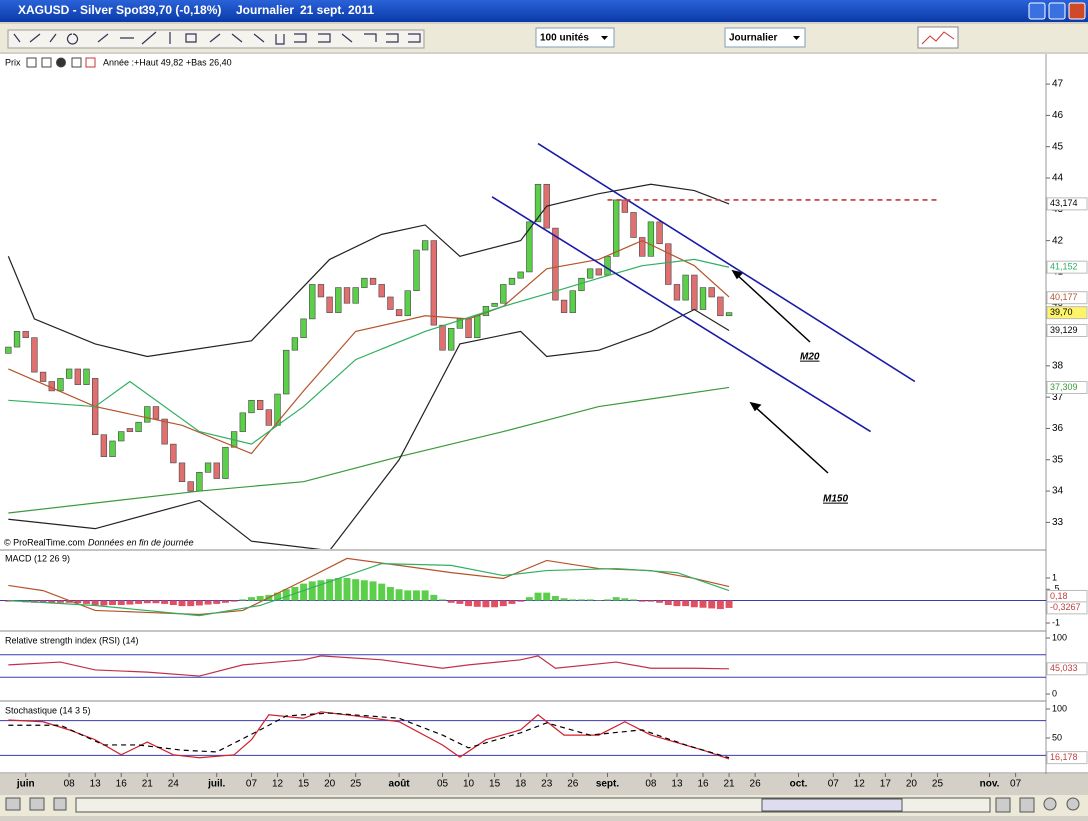 The image size is (1088, 821). I want to click on y-tick-label: 33, so click(1058, 522).